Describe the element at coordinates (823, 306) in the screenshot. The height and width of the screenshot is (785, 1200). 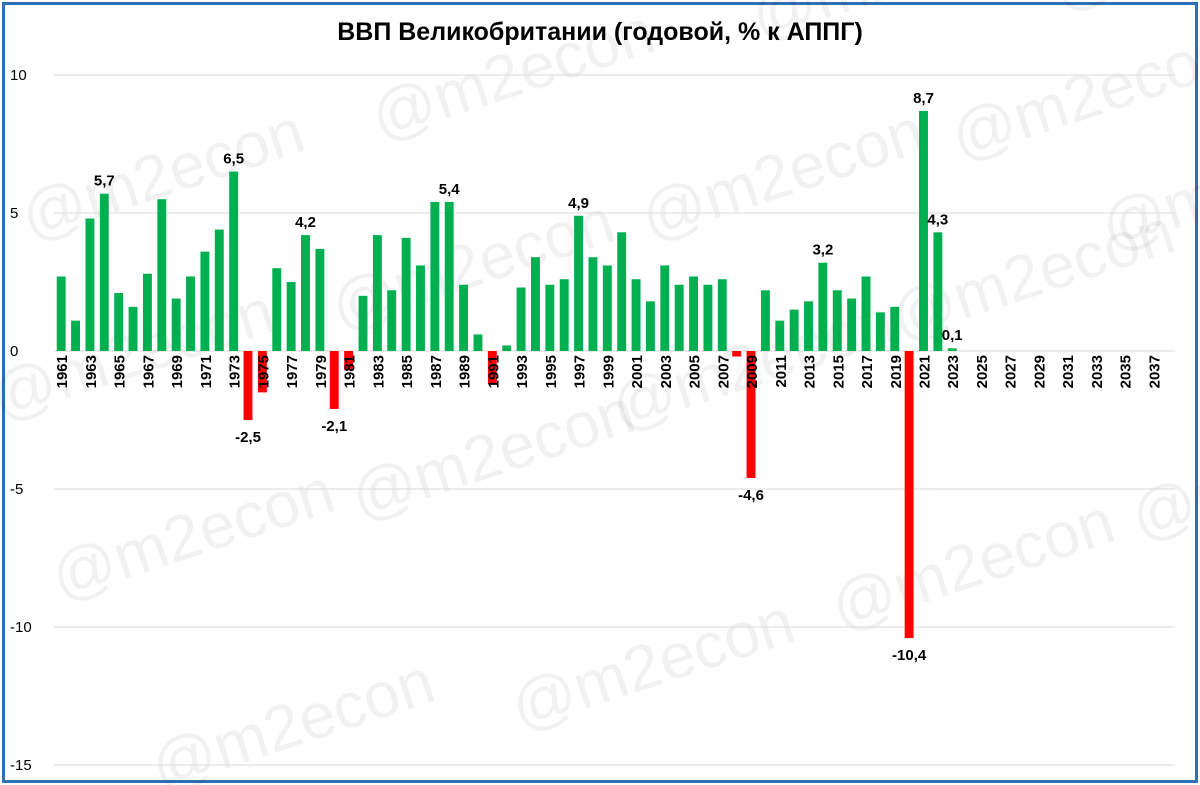
I see `bar-2014` at that location.